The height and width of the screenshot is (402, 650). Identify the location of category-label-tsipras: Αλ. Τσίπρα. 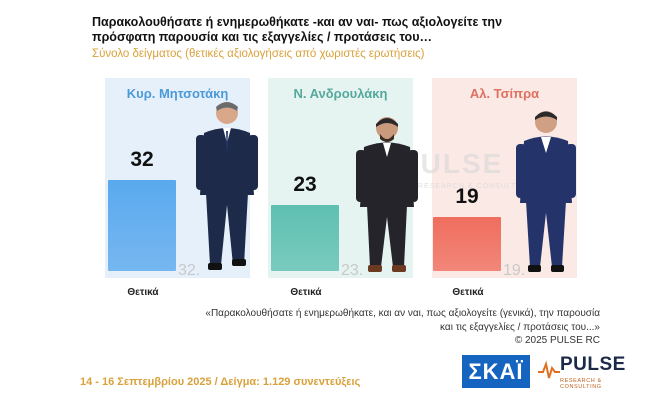
(504, 93).